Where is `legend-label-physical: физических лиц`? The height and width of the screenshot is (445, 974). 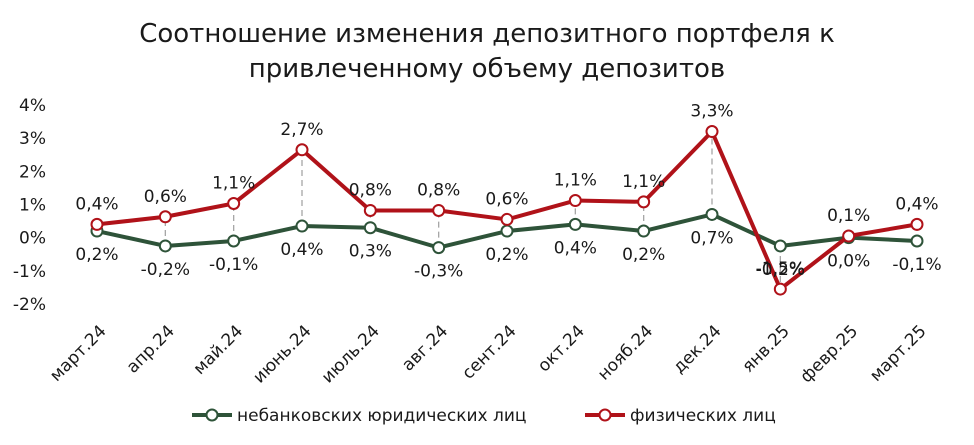 legend-label-physical: физических лиц is located at coordinates (703, 416).